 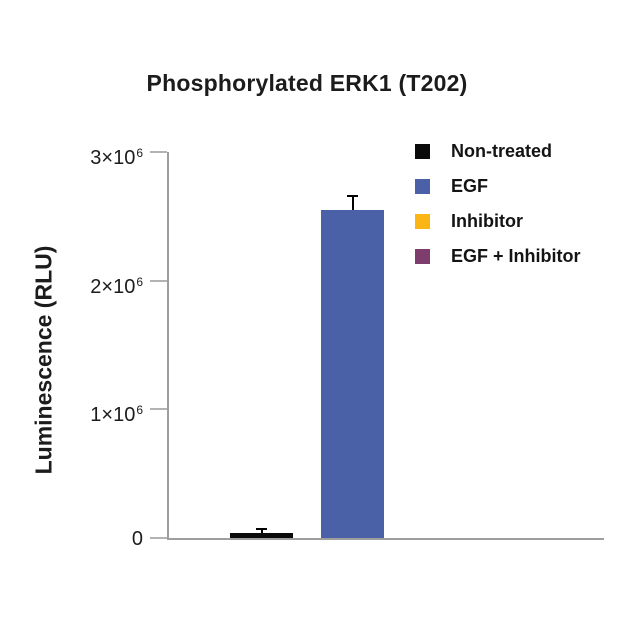 I want to click on y-tick-label: 3×106, so click(x=116, y=157).